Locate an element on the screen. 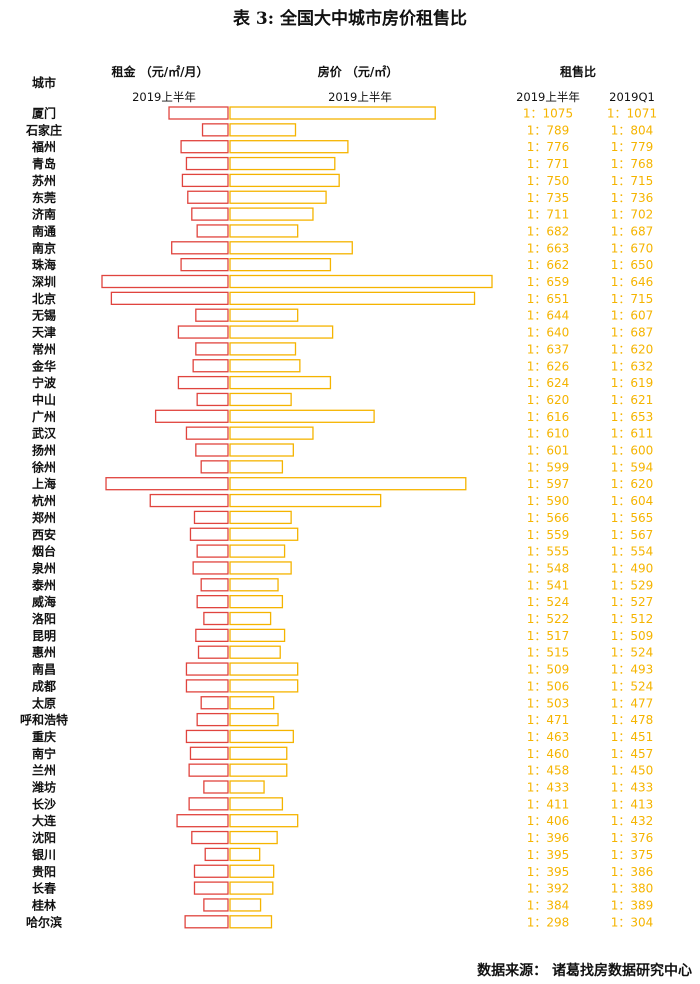  ratio-2019h1-label: 1：411 is located at coordinates (548, 804).